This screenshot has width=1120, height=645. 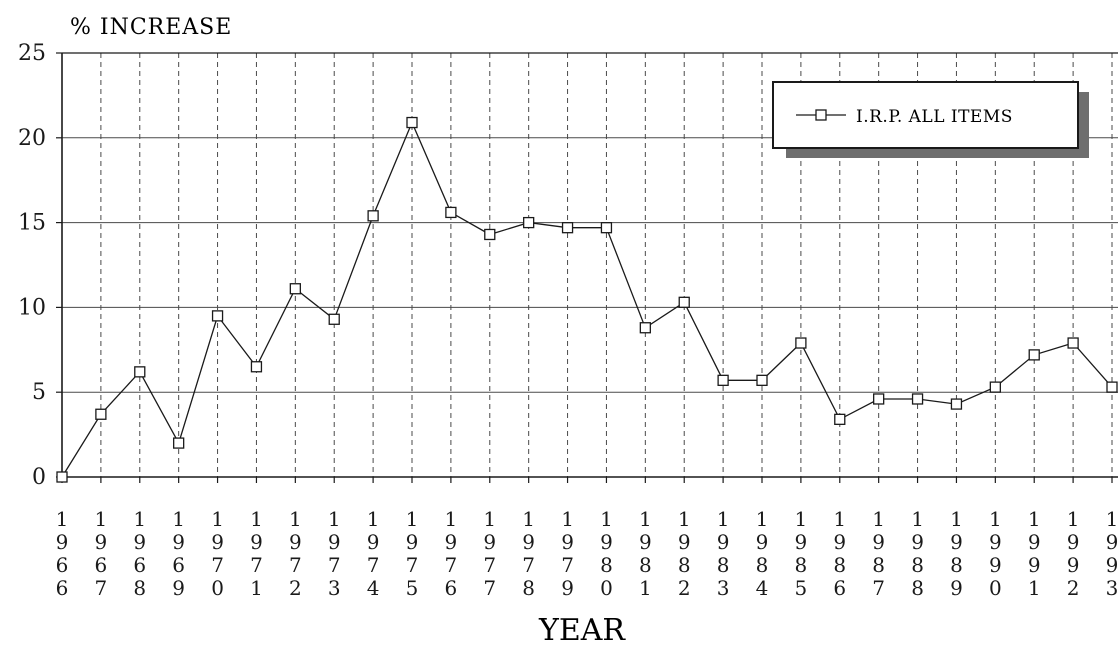 I want to click on data-point-1966, so click(x=62, y=477).